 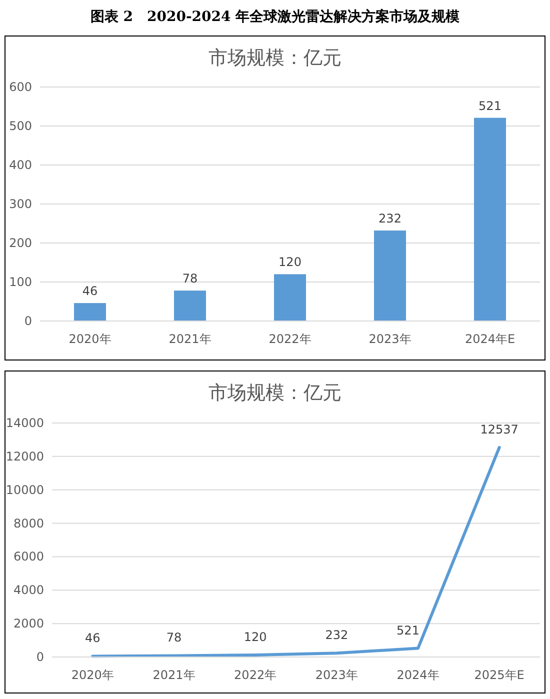 What do you see at coordinates (490, 339) in the screenshot?
I see `x-tick-label: 2024年E` at bounding box center [490, 339].